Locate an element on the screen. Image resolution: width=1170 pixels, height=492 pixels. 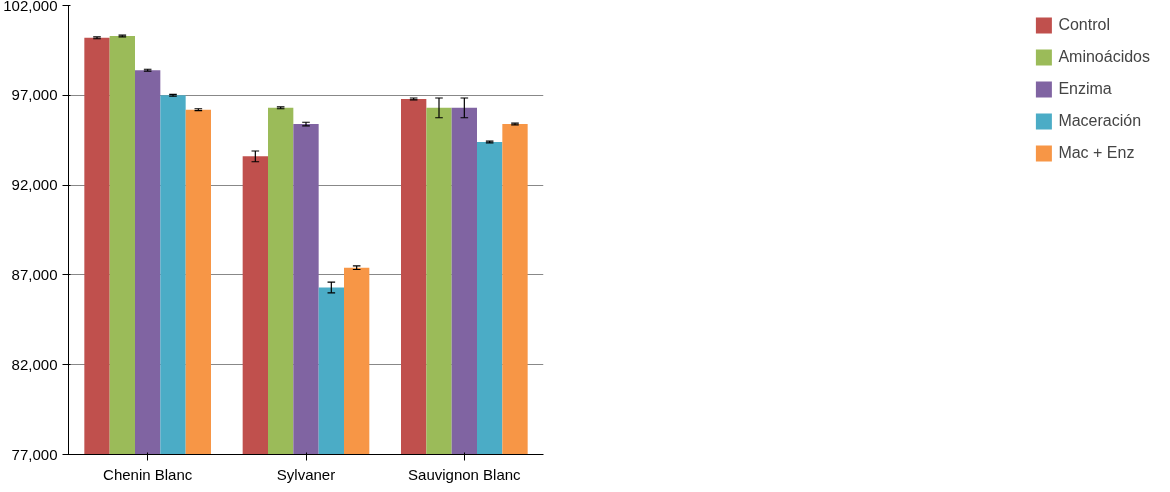
y-tick-label: 92,000 is located at coordinates (34, 185).